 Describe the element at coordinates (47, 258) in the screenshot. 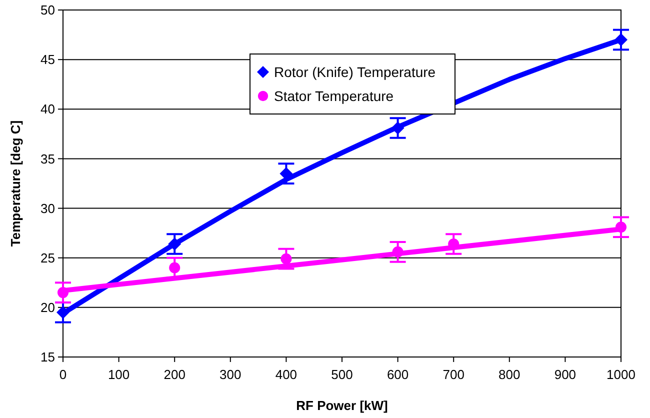

I see `y-tick-label: 25` at that location.